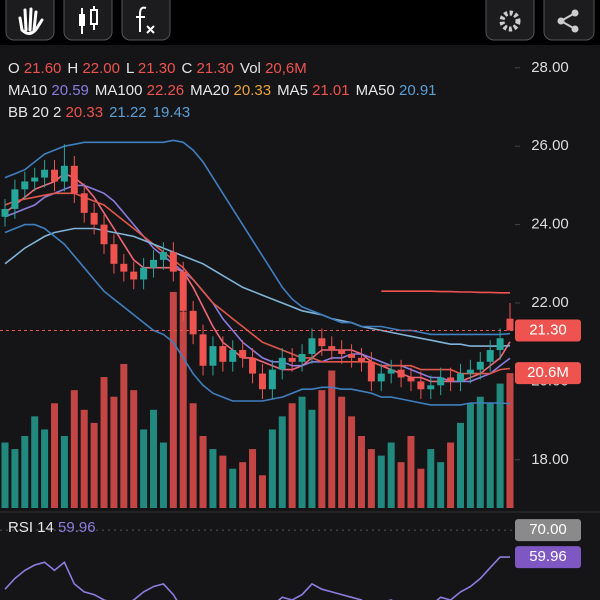 This screenshot has width=600, height=600. I want to click on last-price-label: 21.30, so click(548, 329).